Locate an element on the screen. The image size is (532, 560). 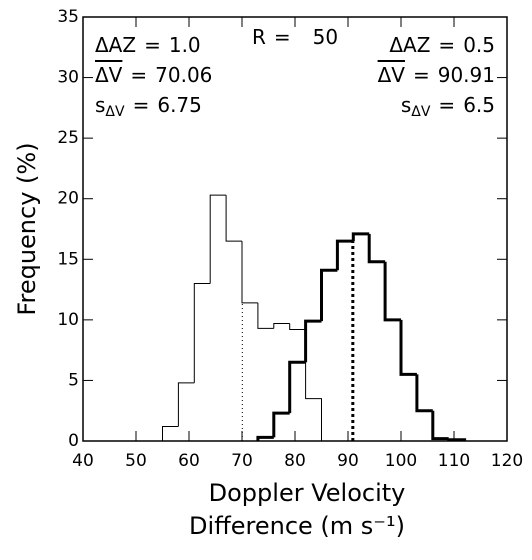
x-tick-label: 80 is located at coordinates (295, 461).